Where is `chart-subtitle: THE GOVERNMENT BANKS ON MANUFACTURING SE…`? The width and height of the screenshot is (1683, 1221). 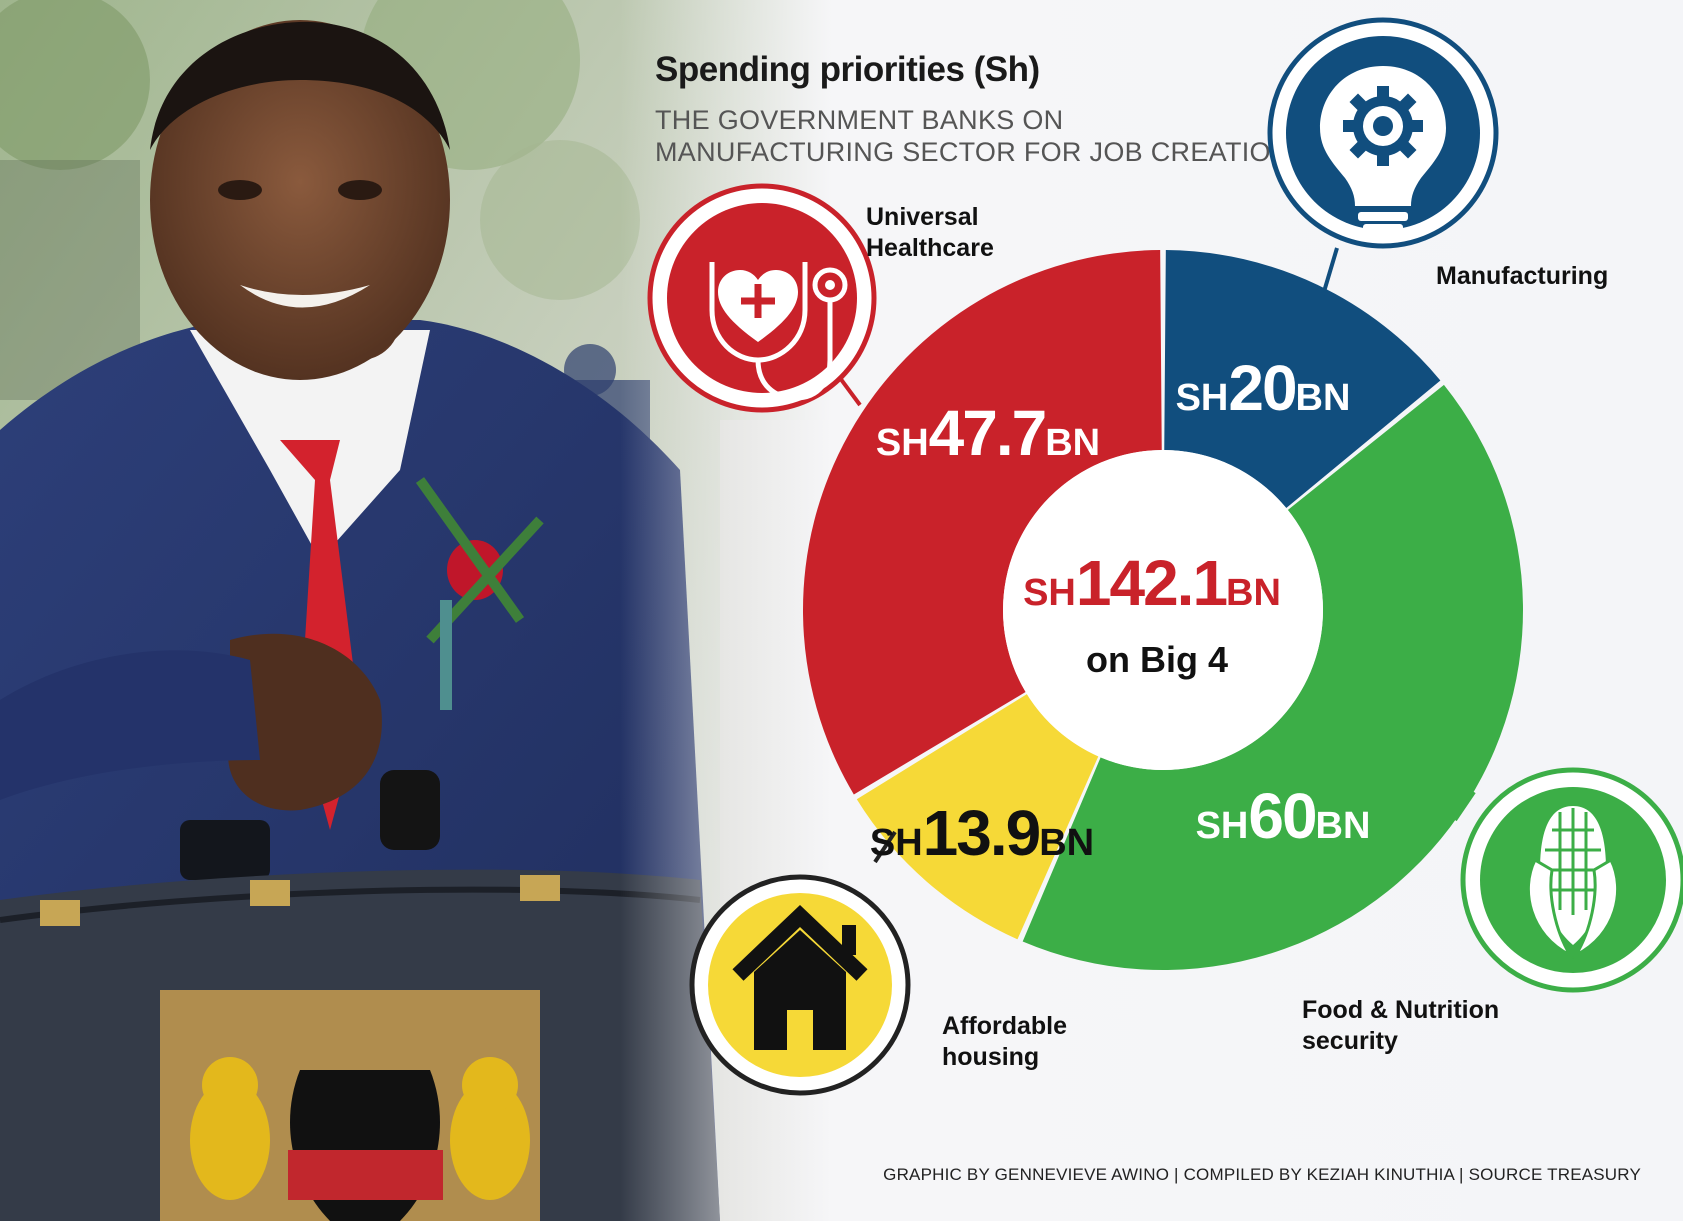
chart-subtitle: THE GOVERNMENT BANKS ON MANUFACTURING SE… is located at coordinates (973, 136).